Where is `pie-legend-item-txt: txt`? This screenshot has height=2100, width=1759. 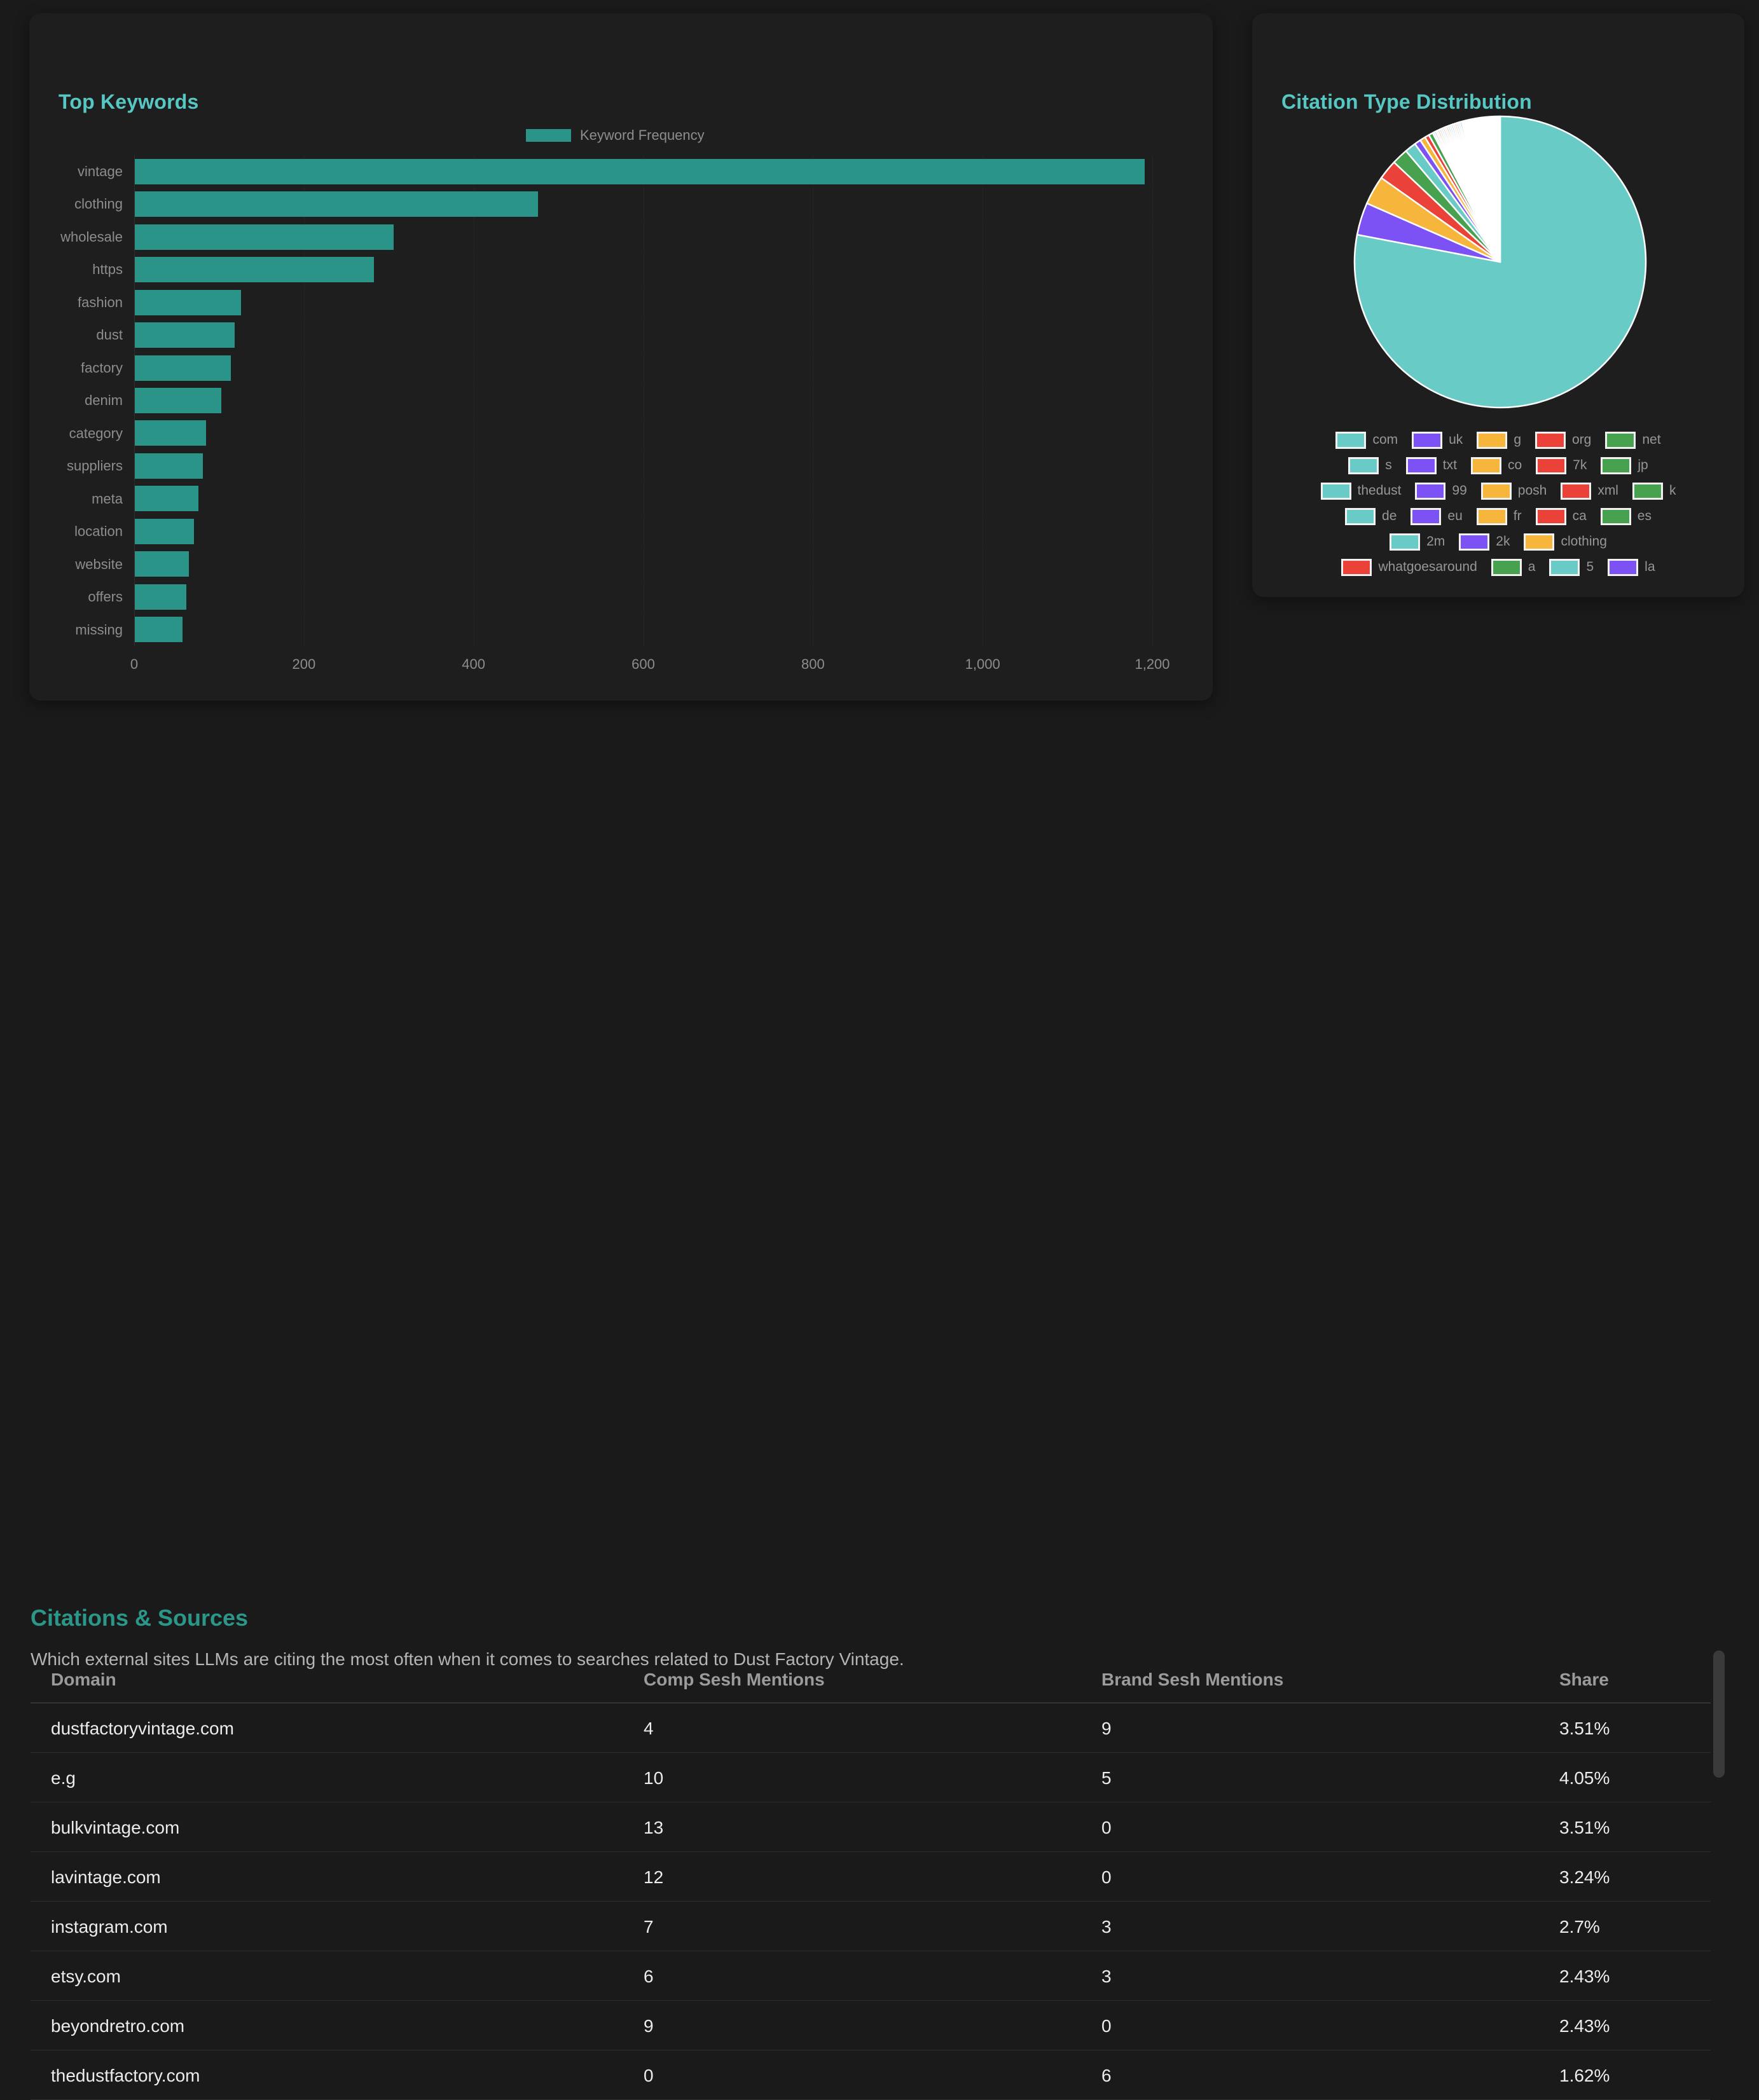 pie-legend-item-txt: txt is located at coordinates (1431, 465).